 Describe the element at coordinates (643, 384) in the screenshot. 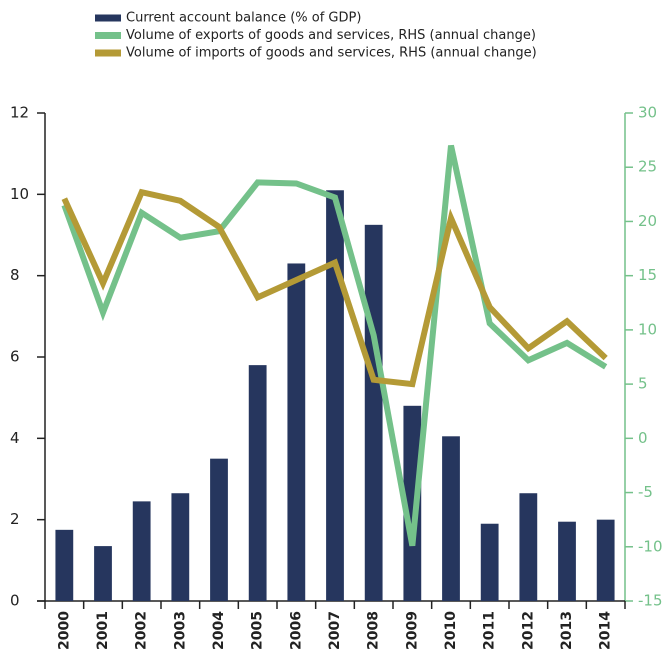

I see `y2-tick-label: 5` at that location.